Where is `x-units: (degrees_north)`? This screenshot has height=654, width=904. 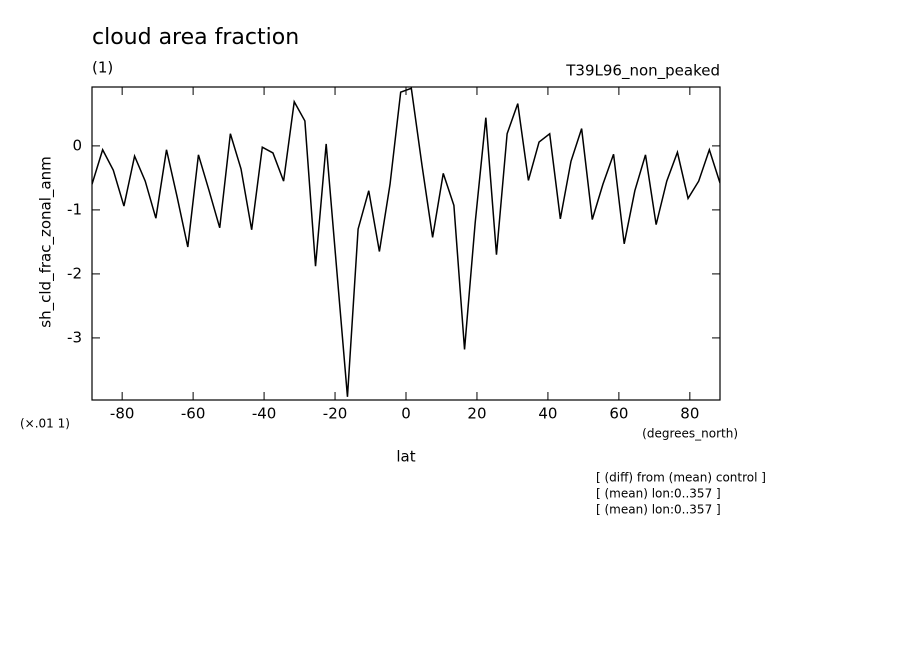
x-units: (degrees_north) is located at coordinates (690, 434).